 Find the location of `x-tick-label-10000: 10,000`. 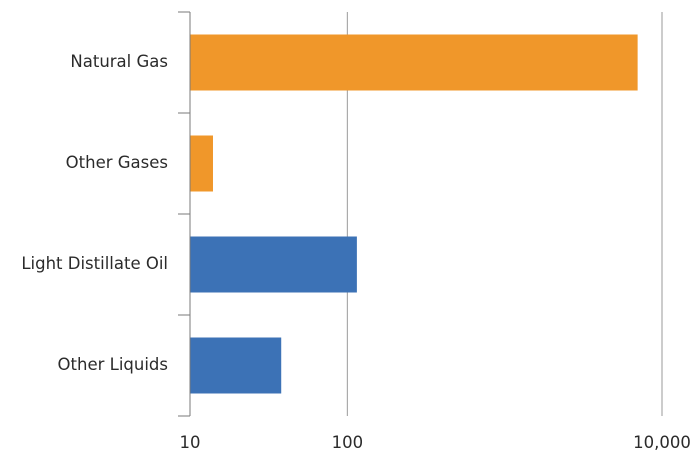

x-tick-label-10000: 10,000 is located at coordinates (662, 442).